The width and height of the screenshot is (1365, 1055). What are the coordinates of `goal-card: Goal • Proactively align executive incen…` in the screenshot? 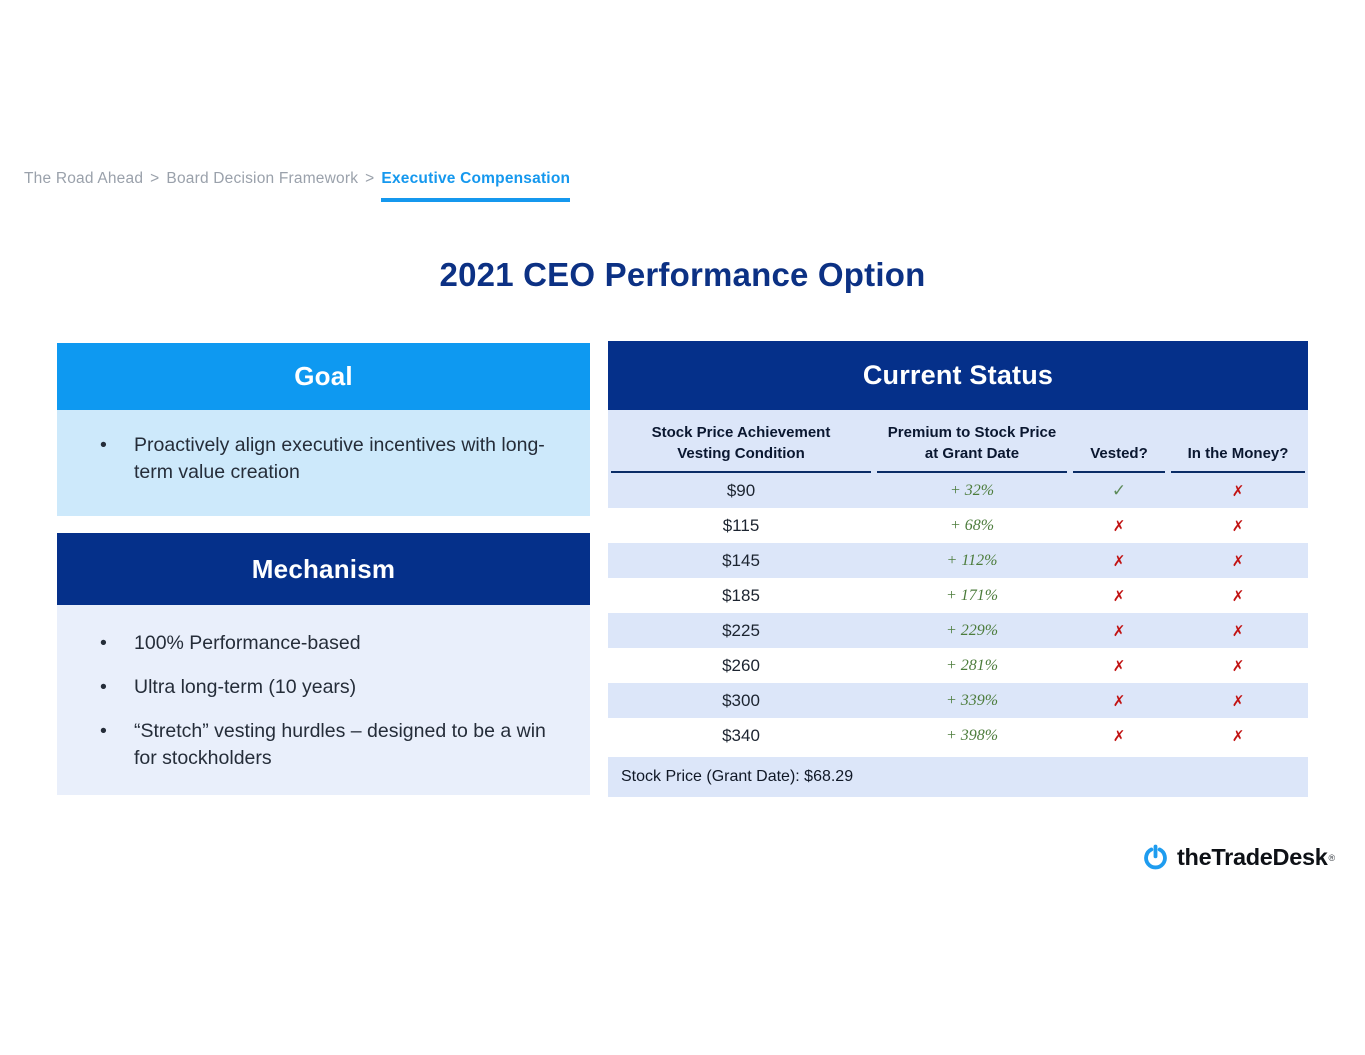 It's located at (323, 429).